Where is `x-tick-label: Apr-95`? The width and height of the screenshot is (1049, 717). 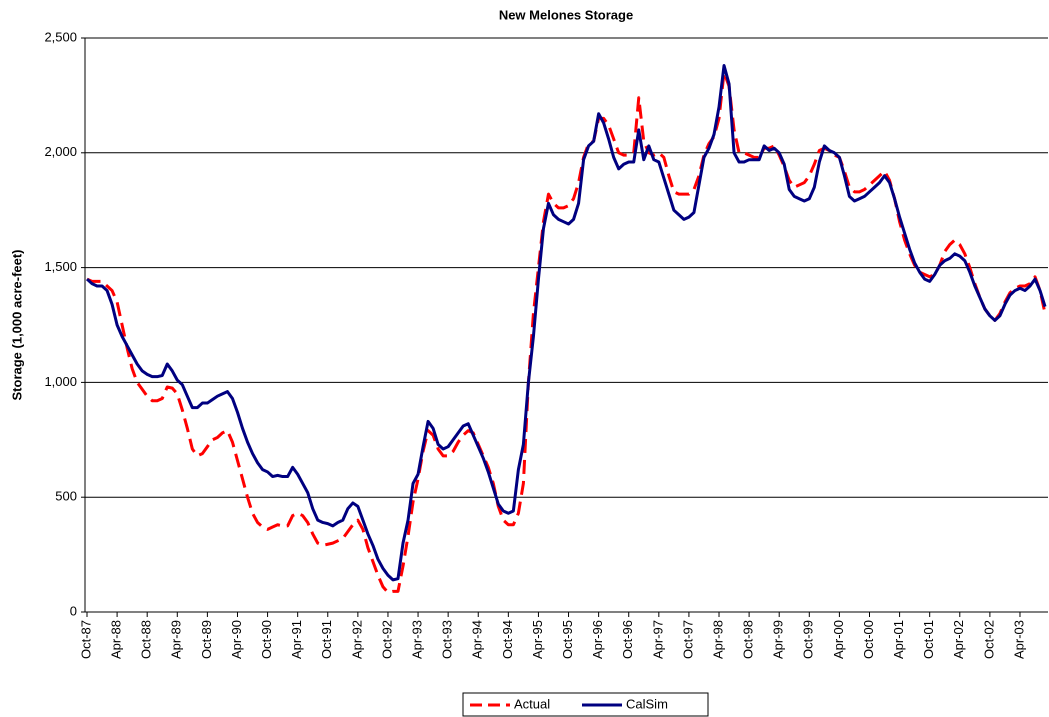
x-tick-label: Apr-95 is located at coordinates (537, 639).